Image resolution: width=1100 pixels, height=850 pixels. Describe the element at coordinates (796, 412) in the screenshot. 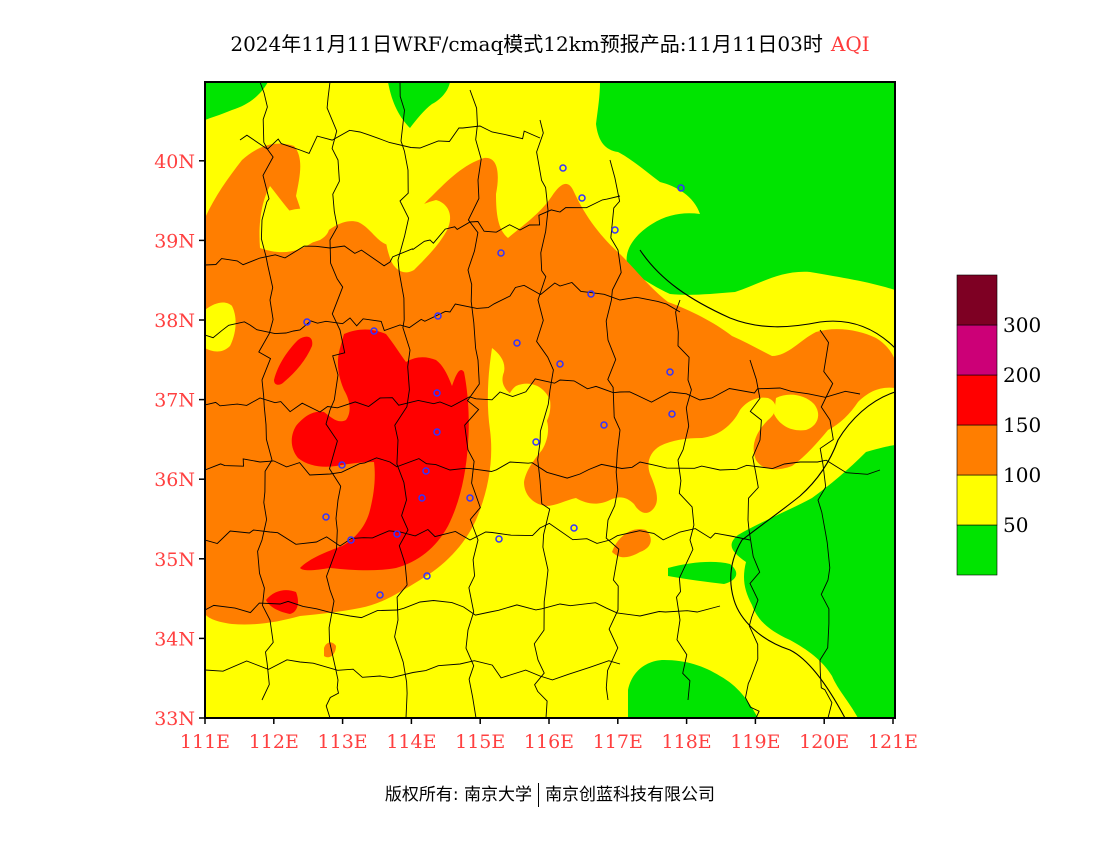

I see `moderate-enclave-shandong` at that location.